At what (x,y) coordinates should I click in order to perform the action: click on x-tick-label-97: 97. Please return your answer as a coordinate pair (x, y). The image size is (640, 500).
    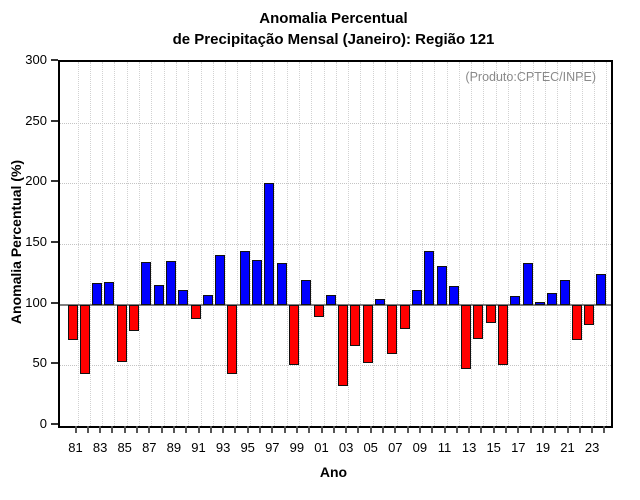
    Looking at the image, I should click on (272, 447).